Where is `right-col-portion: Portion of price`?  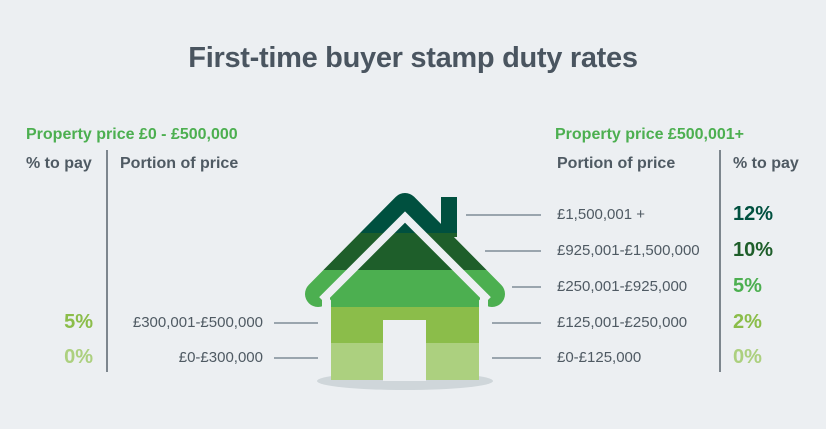
right-col-portion: Portion of price is located at coordinates (616, 163).